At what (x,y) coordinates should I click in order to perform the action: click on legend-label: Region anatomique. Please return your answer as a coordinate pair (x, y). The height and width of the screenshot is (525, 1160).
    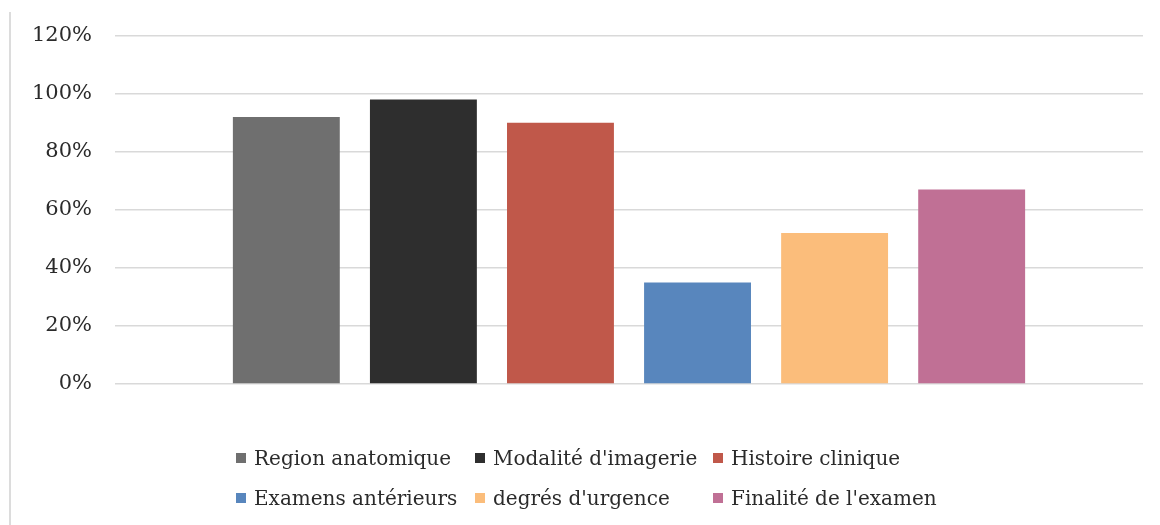
    Looking at the image, I should click on (353, 458).